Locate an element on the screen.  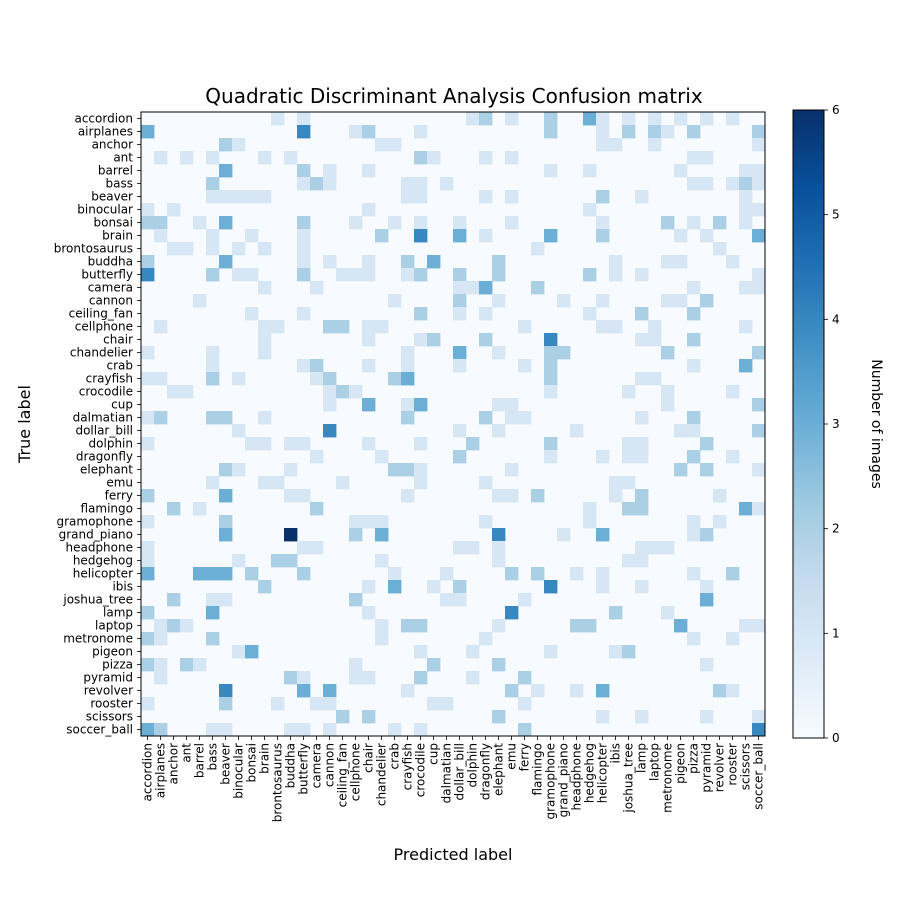
y-tick-label-chair: chair is located at coordinates (118, 340).